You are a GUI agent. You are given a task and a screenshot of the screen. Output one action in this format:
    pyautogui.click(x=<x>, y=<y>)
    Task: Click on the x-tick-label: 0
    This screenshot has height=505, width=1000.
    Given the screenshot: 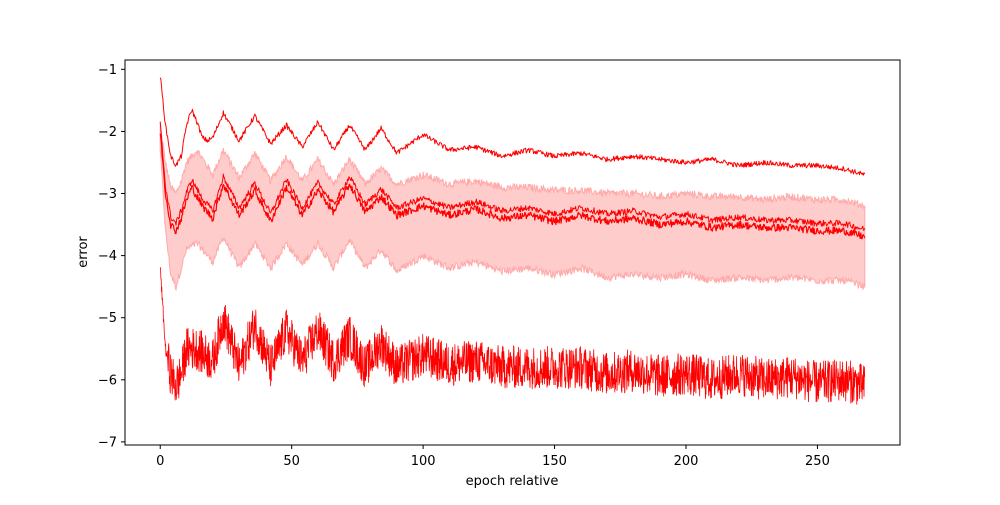 What is the action you would take?
    pyautogui.click(x=160, y=461)
    